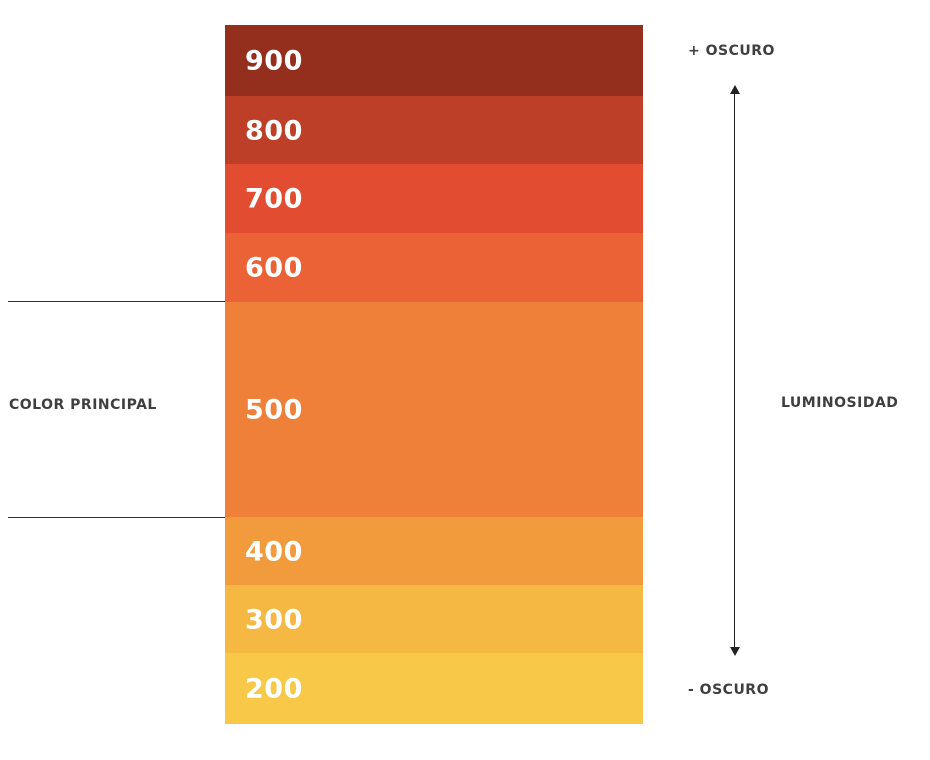  I want to click on swatch-600: 600, so click(434, 268).